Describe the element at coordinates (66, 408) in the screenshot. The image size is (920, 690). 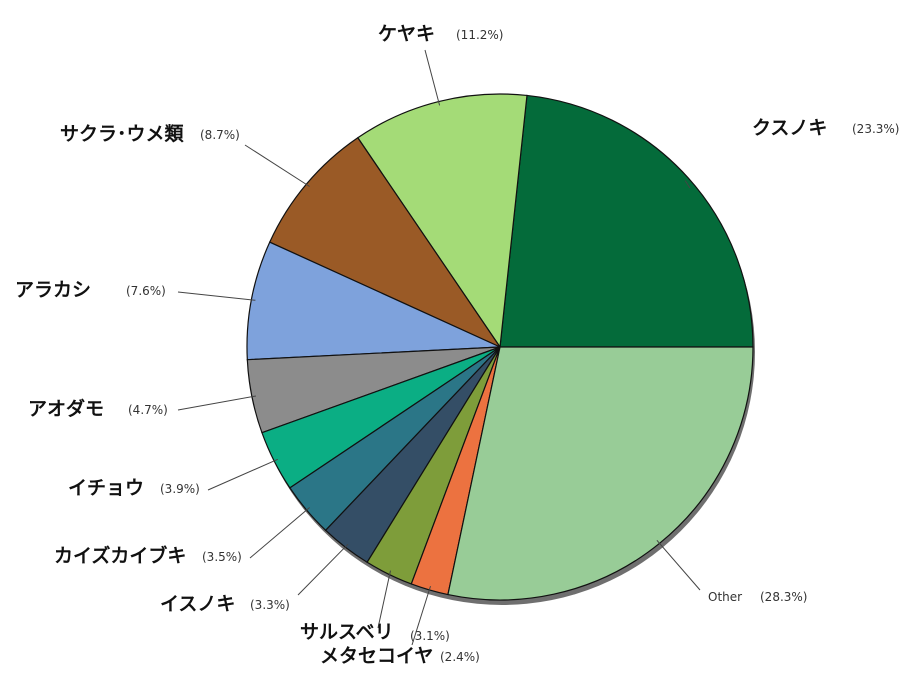
I see `slice-name-label: アオダモ` at that location.